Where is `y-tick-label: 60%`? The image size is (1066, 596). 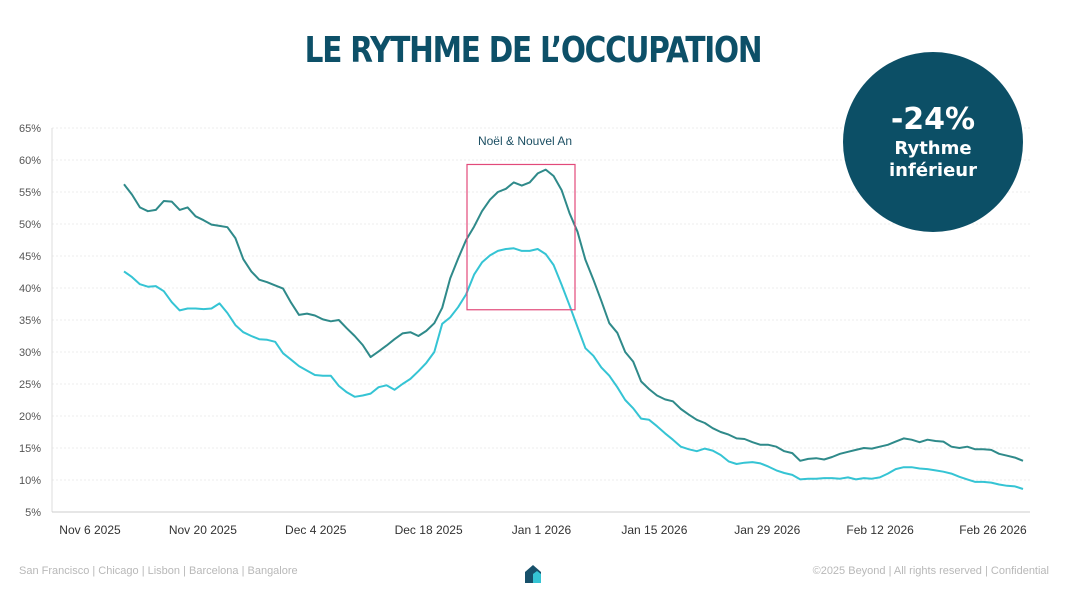
y-tick-label: 60% is located at coordinates (30, 161).